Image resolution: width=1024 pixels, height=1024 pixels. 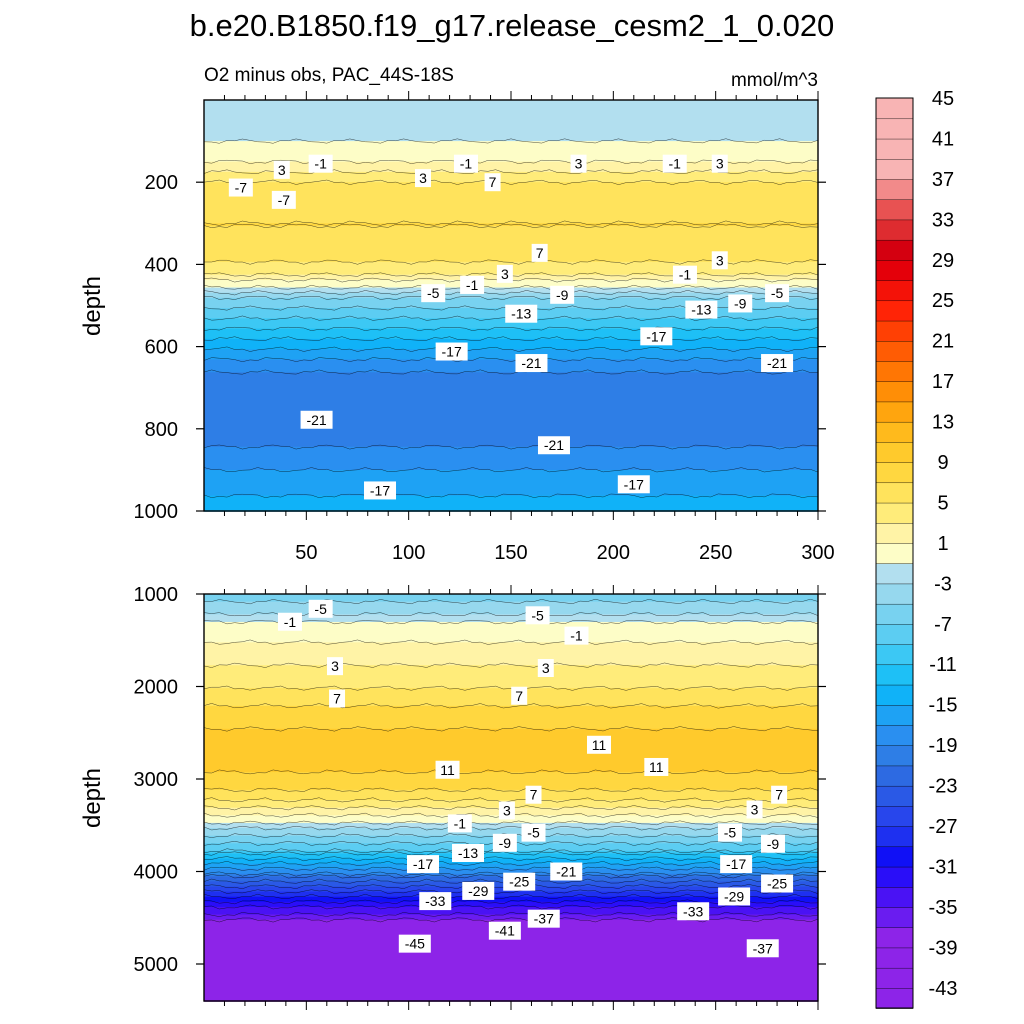 I want to click on contour-label-text: -25, so click(x=777, y=884).